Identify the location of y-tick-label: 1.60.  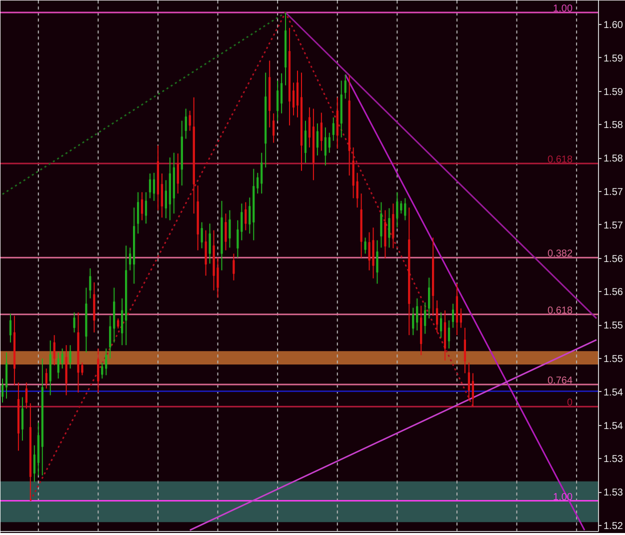
(614, 26).